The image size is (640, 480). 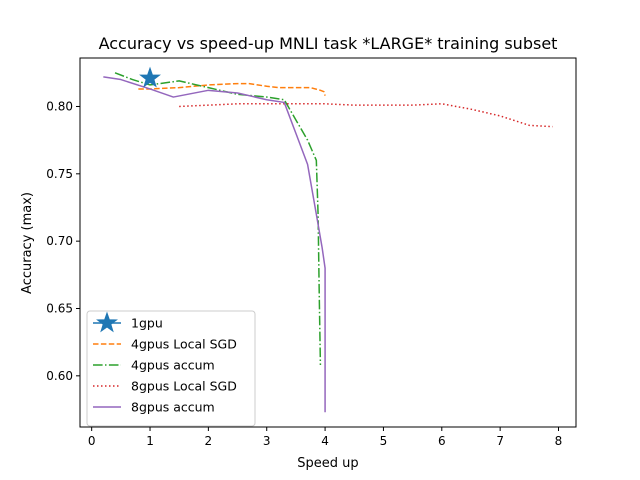 What do you see at coordinates (366, 115) in the screenshot?
I see `series-8gpus-local-sgd-line` at bounding box center [366, 115].